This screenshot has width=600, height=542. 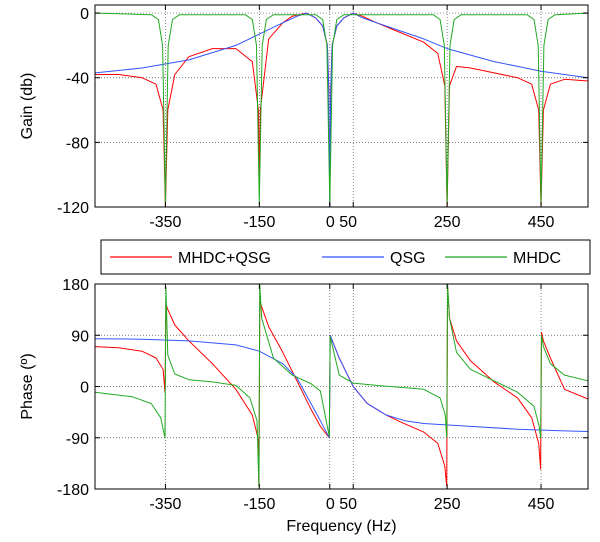 What do you see at coordinates (447, 222) in the screenshot?
I see `plot0-xtick-label-4: 250` at bounding box center [447, 222].